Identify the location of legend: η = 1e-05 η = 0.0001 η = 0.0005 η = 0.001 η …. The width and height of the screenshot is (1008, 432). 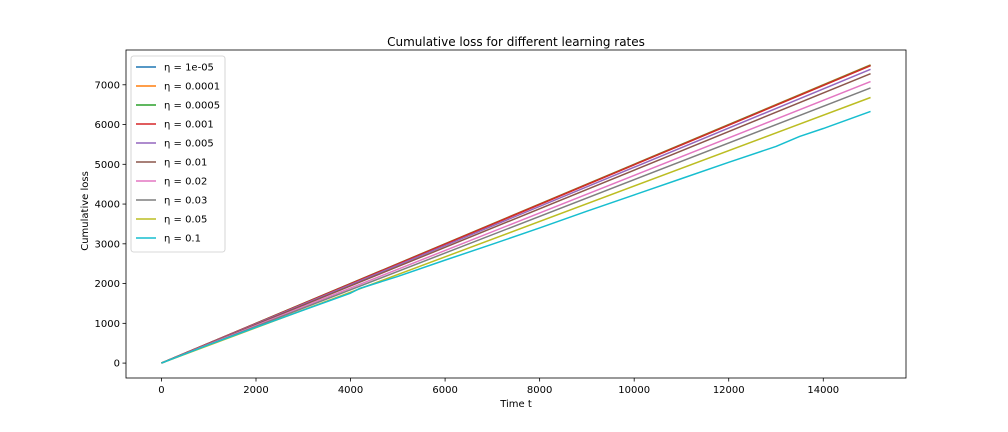
(178, 154).